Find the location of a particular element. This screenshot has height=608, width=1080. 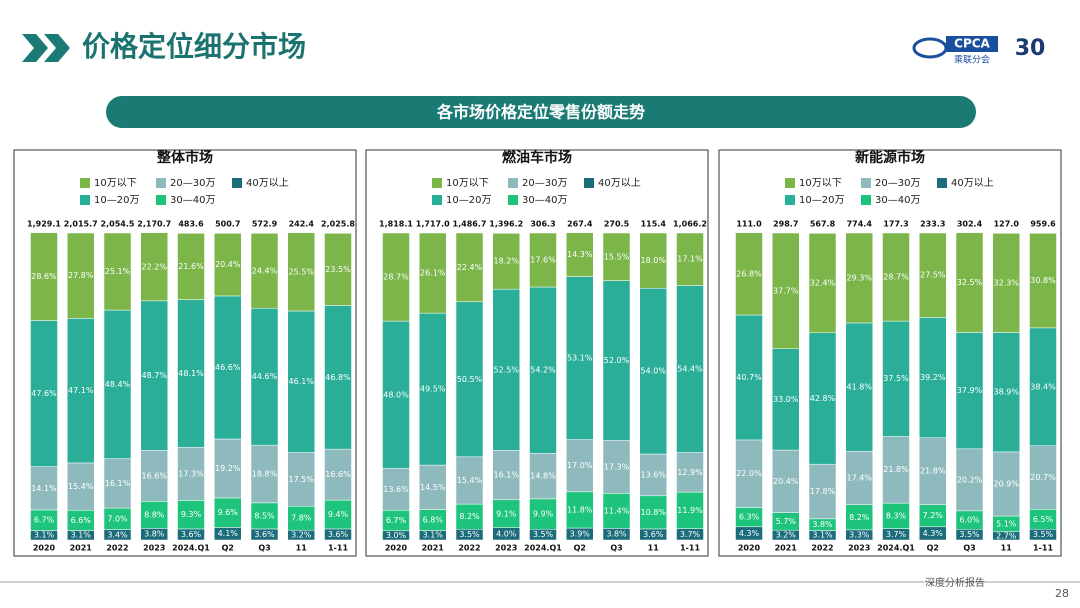

logo is located at coordinates (955, 47).